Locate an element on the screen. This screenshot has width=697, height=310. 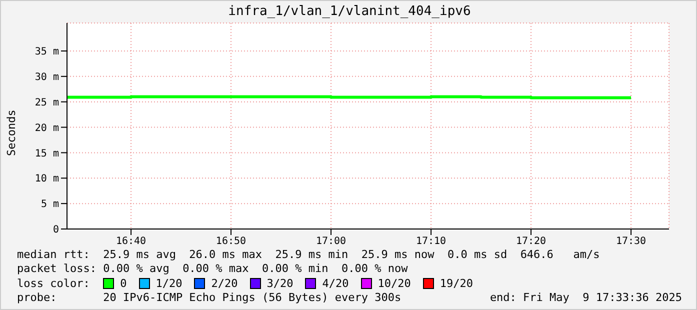
chart-title: infra_1/vlan_1/vlanint_404_ipv6 is located at coordinates (349, 11).